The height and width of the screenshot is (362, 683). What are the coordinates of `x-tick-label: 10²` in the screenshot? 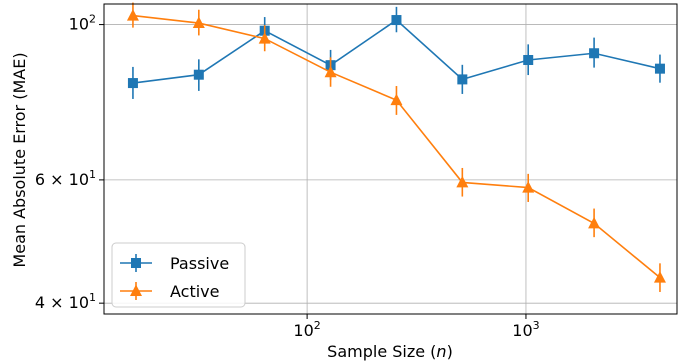 It's located at (306, 329).